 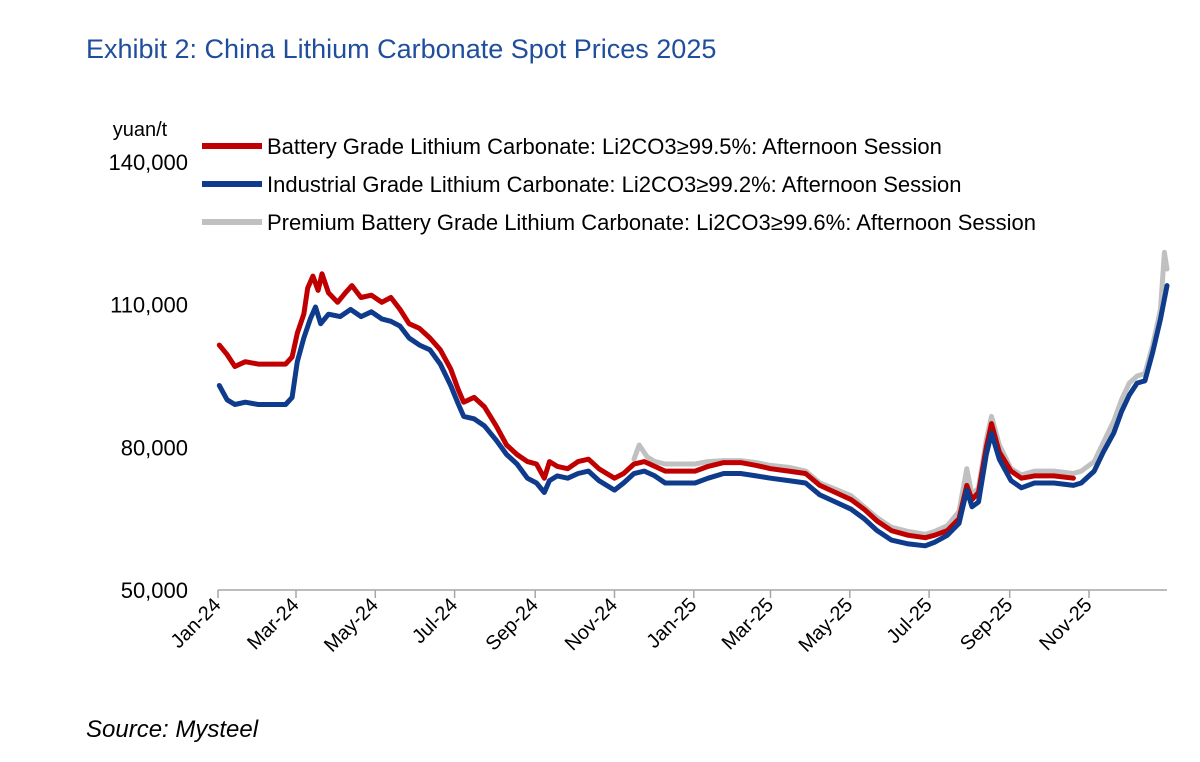 I want to click on x-tick-label: May-25, so click(x=826, y=625).